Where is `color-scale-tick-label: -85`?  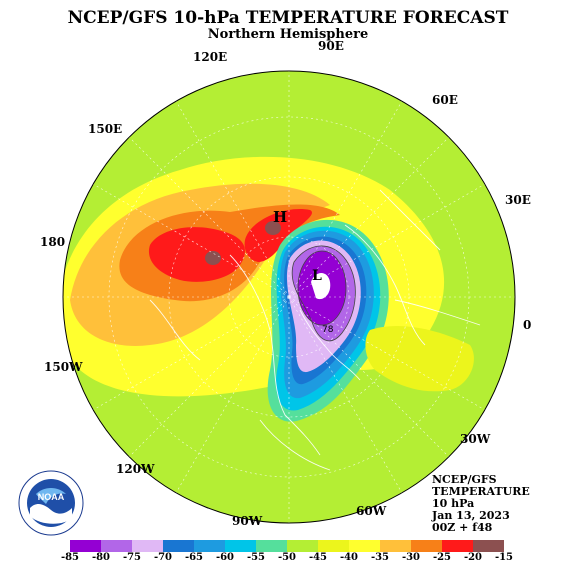 color-scale-tick-label: -85 is located at coordinates (70, 557).